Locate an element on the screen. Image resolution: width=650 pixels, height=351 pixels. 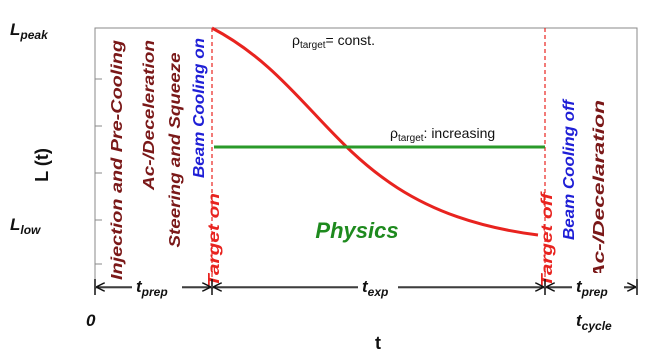
x-axis-label: t is located at coordinates (378, 342).